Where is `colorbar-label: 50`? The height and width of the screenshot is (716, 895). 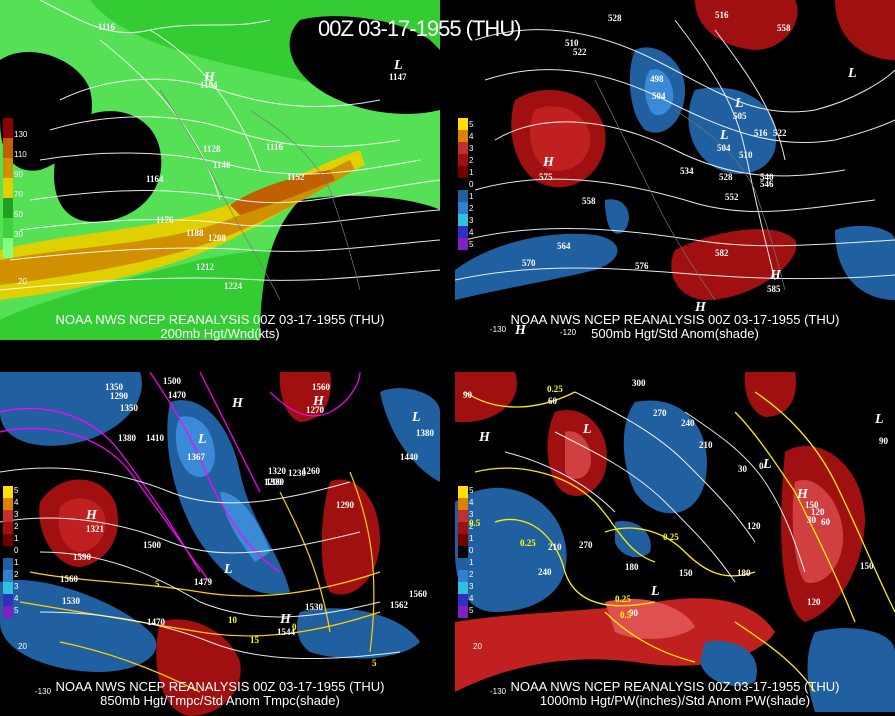
colorbar-label: 50 is located at coordinates (18, 214).